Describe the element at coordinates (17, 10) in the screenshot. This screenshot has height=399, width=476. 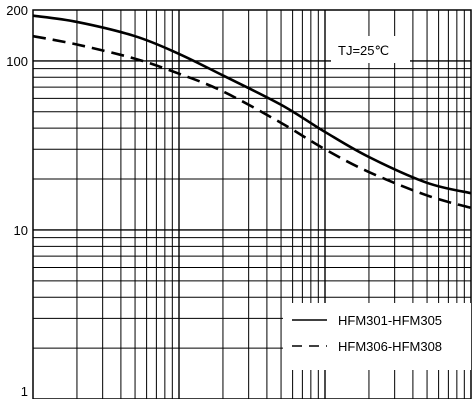
I see `y-tick-label: 200` at that location.